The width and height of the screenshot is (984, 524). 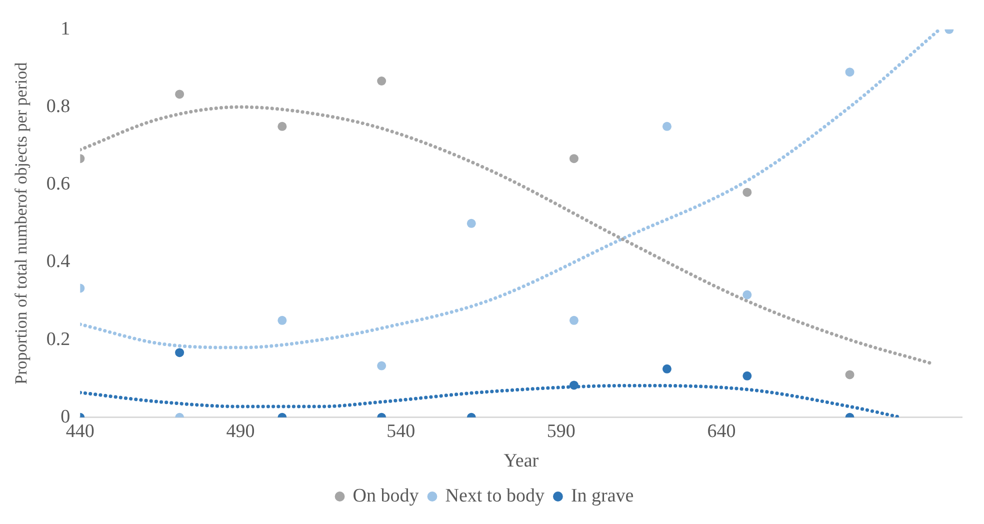 What do you see at coordinates (495, 495) in the screenshot?
I see `legend-label: Next to body` at bounding box center [495, 495].